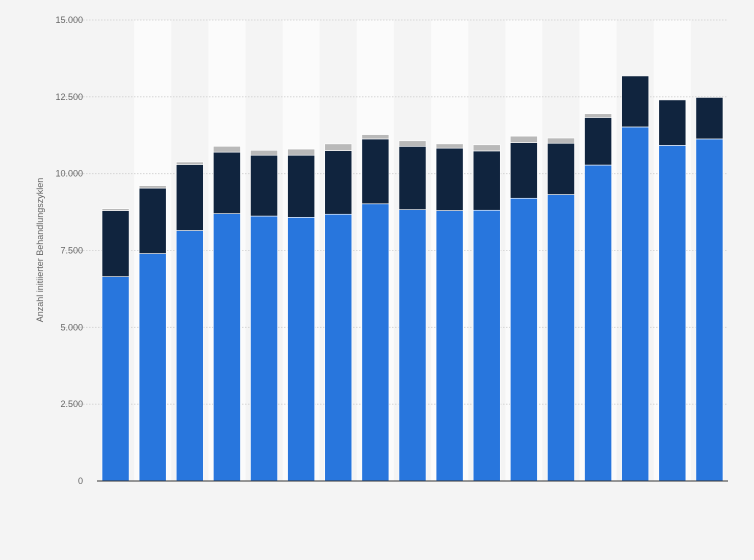 Image resolution: width=754 pixels, height=560 pixels. Describe the element at coordinates (69, 97) in the screenshot. I see `y-tick-label: 12.500` at that location.